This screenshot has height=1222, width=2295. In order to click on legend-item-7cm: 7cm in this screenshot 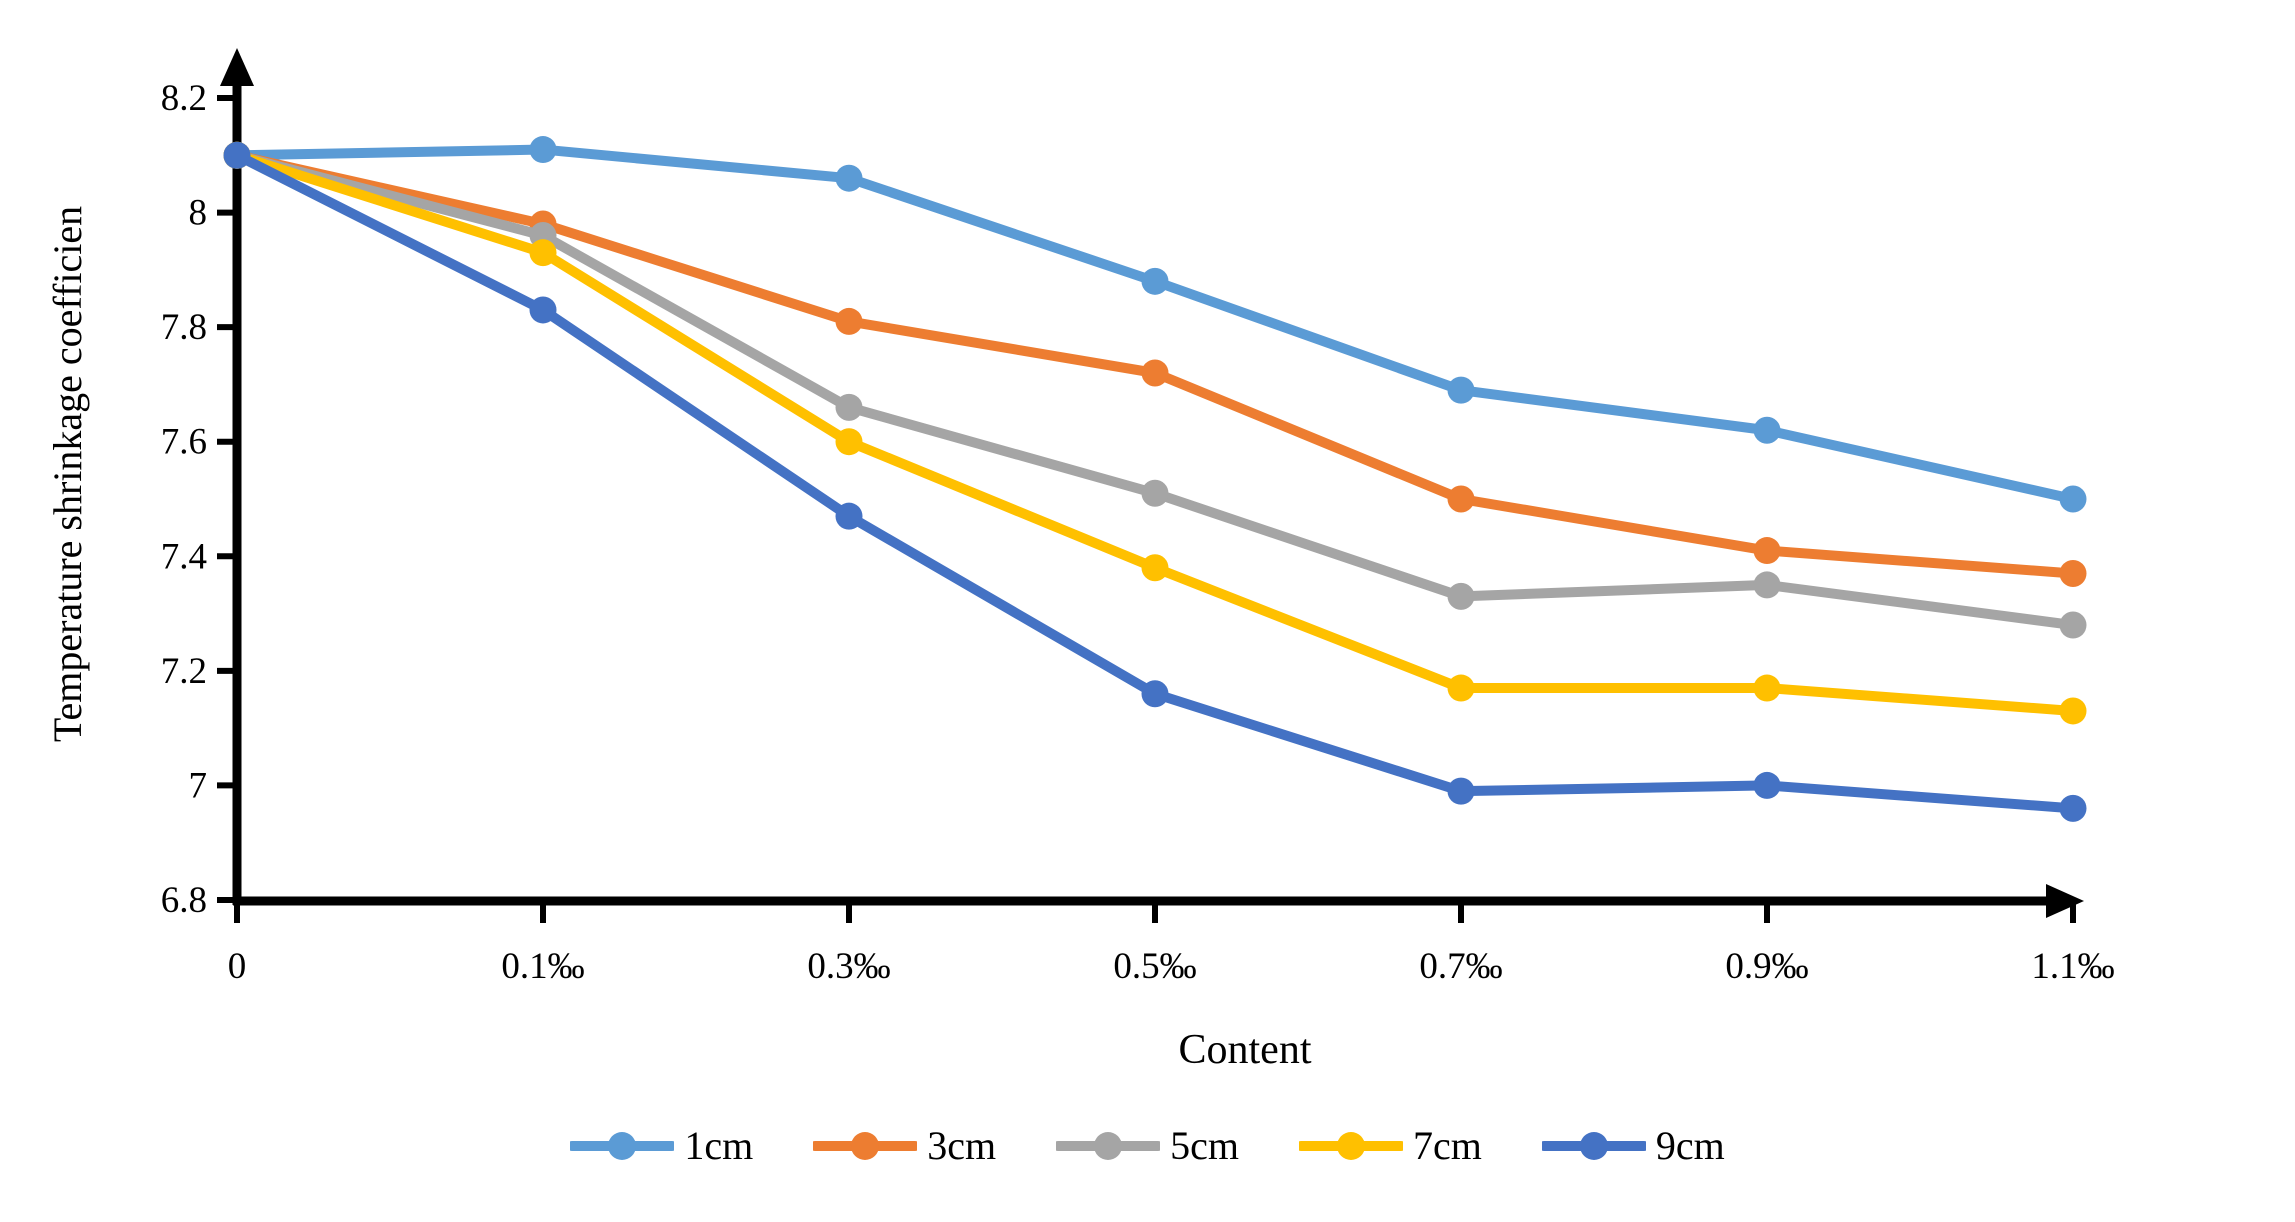, I will do `click(1390, 1145)`.